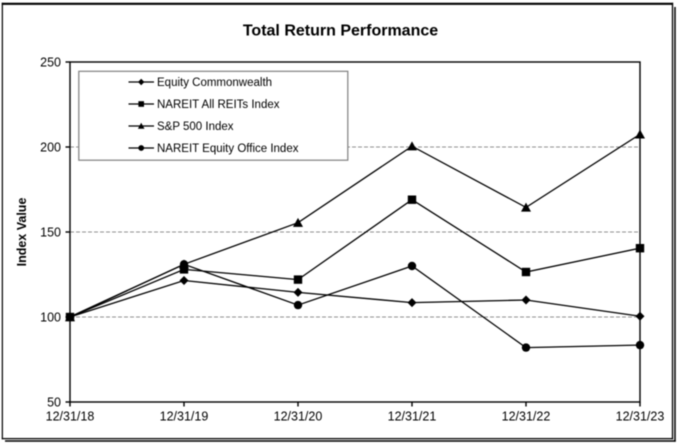  I want to click on svg-text: 200, so click(50, 148).